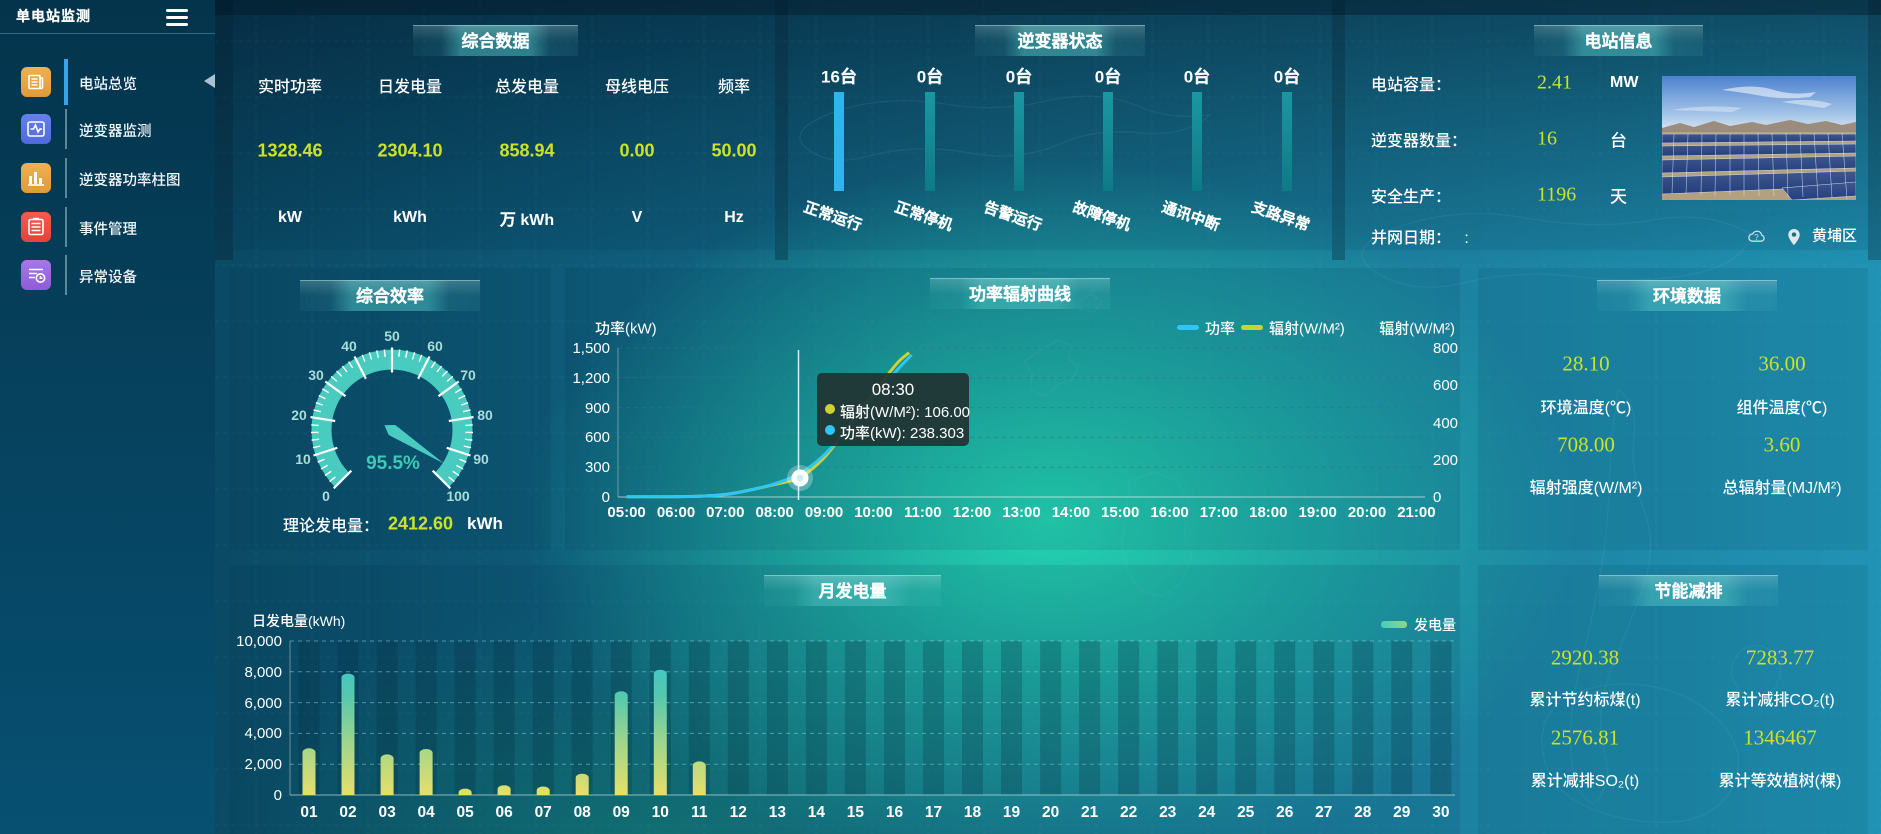  What do you see at coordinates (465, 812) in the screenshot?
I see `svg-text: 05` at bounding box center [465, 812].